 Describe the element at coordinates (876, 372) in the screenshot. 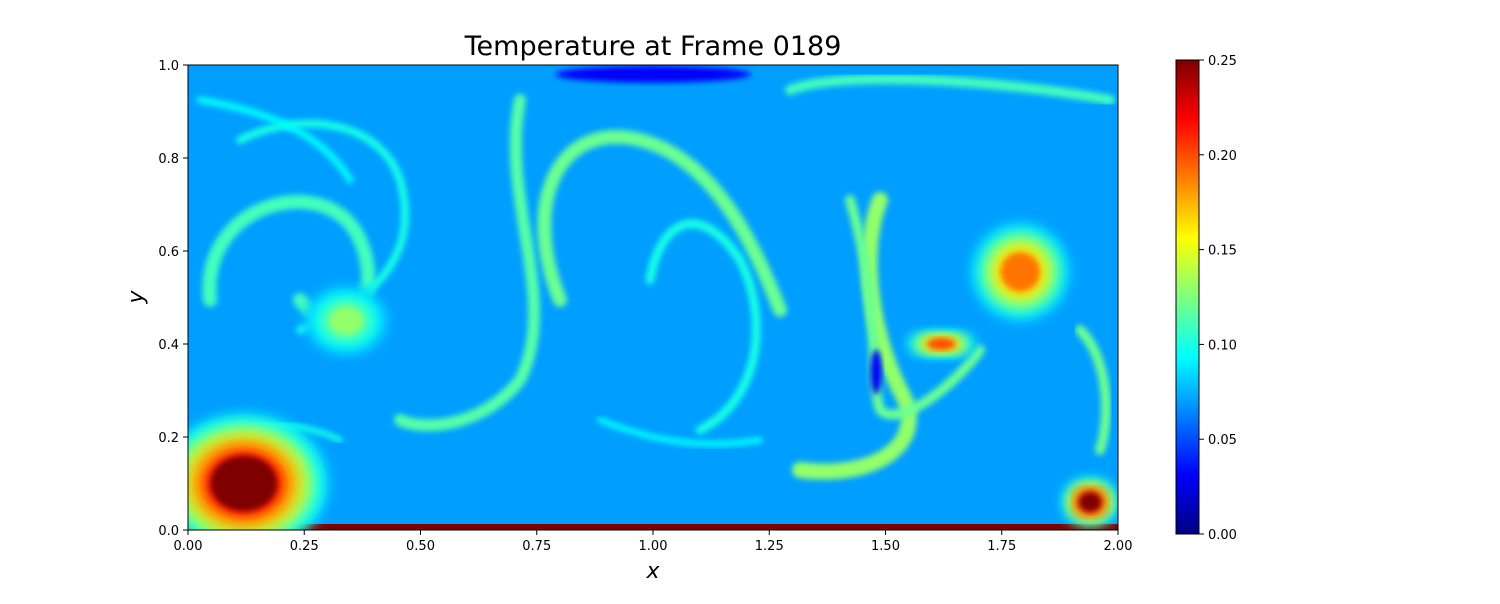

I see `cold-spot` at that location.